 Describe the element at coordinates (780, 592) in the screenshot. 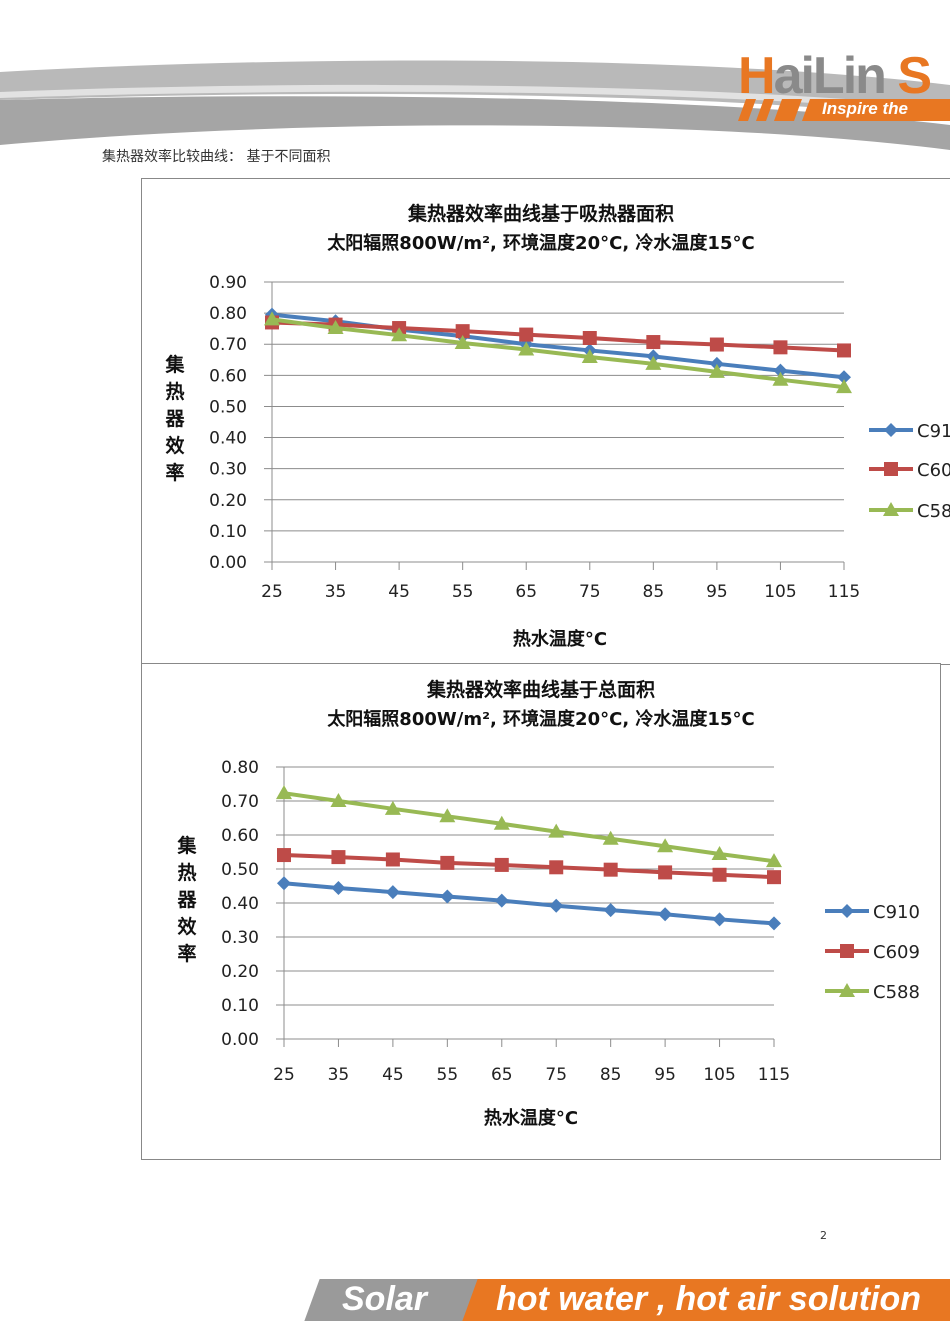

I see `x-tick-label: 105` at that location.